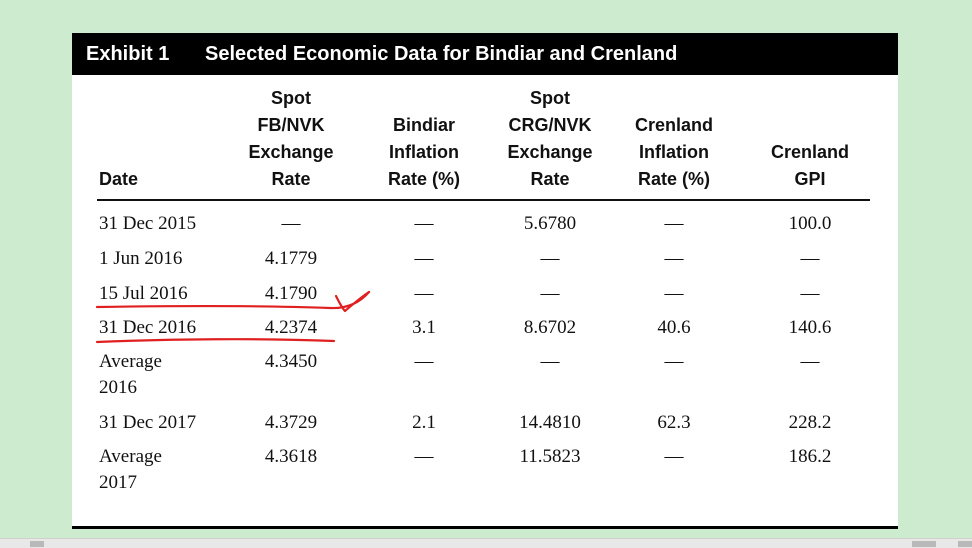 This screenshot has height=548, width=972. Describe the element at coordinates (550, 327) in the screenshot. I see `cell-spot-crg-nvk: 8.6702` at that location.